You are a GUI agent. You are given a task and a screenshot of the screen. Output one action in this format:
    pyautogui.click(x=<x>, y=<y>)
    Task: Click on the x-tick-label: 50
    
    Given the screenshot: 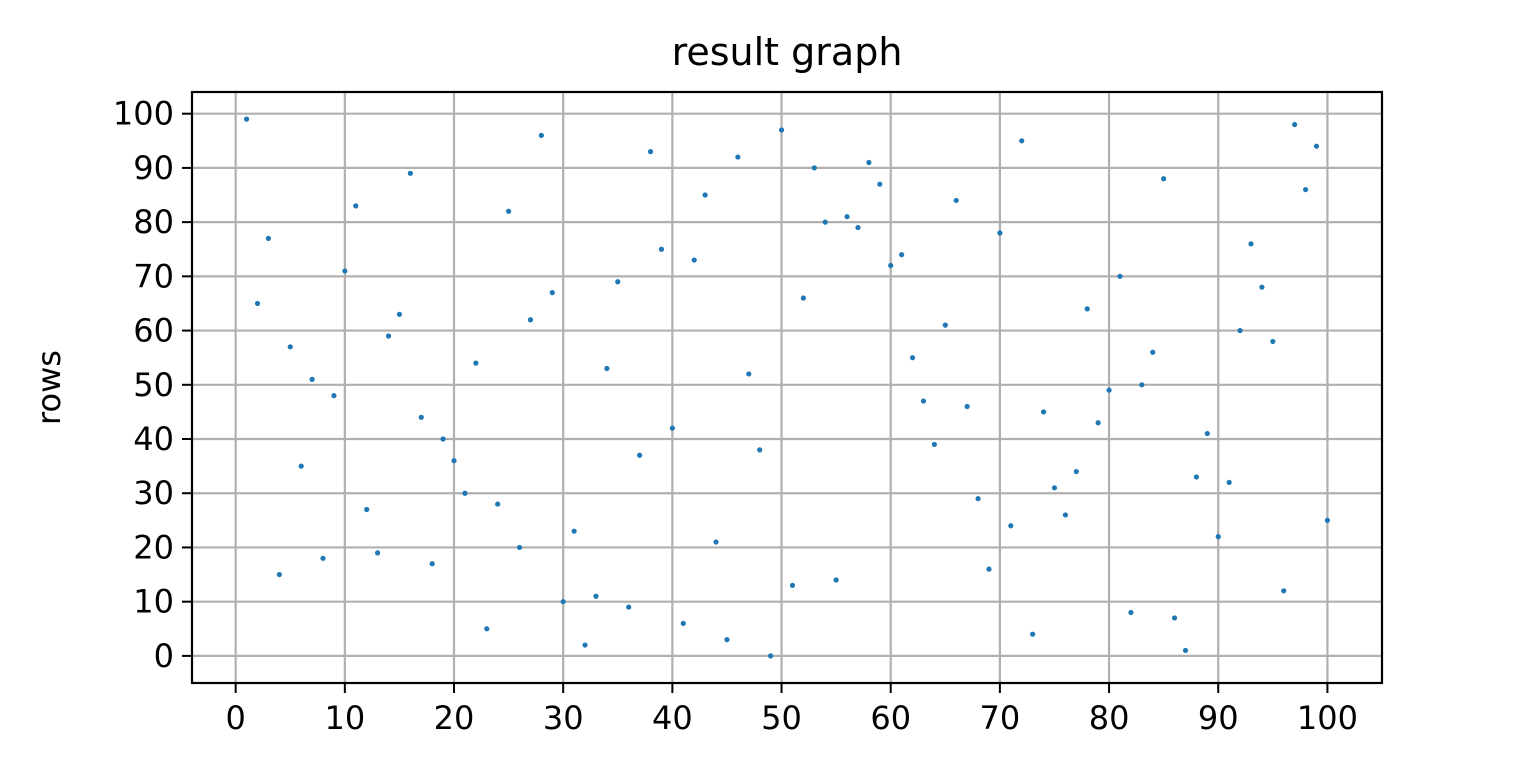 What is the action you would take?
    pyautogui.click(x=781, y=718)
    